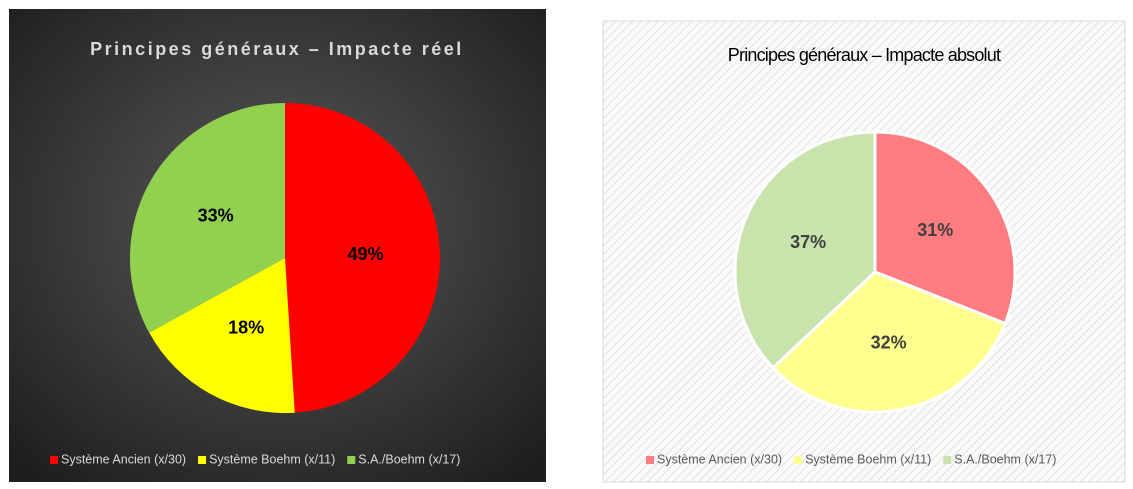 The height and width of the screenshot is (489, 1133). Describe the element at coordinates (864, 55) in the screenshot. I see `chart-title: Principes généraux – Impacte absolut` at that location.